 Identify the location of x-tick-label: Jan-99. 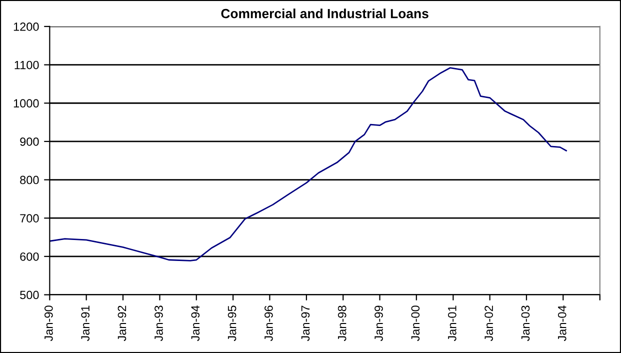
(378, 324).